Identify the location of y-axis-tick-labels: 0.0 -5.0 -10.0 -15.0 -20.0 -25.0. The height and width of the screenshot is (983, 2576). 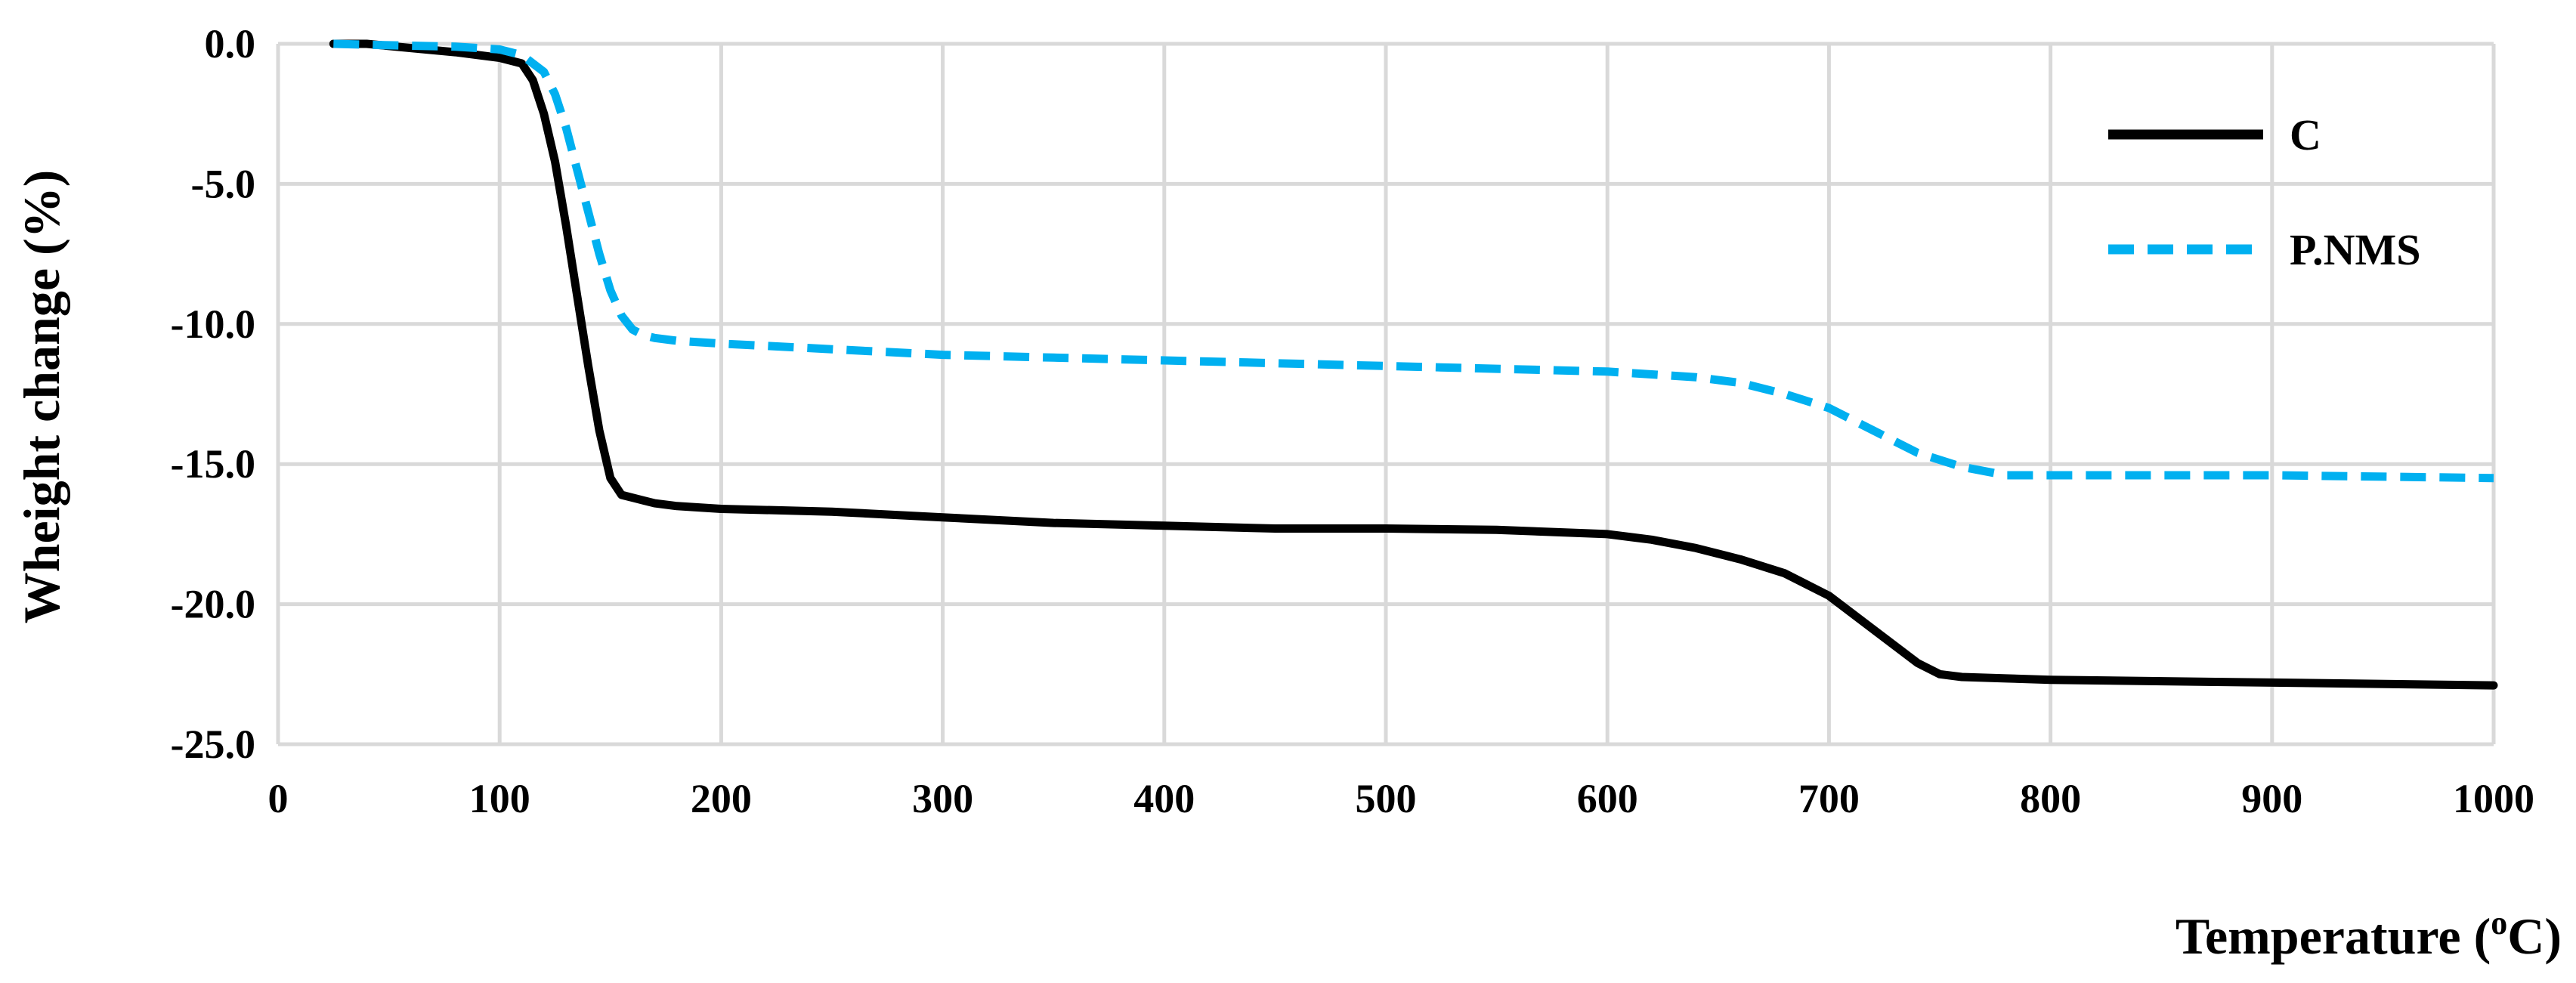
(213, 394).